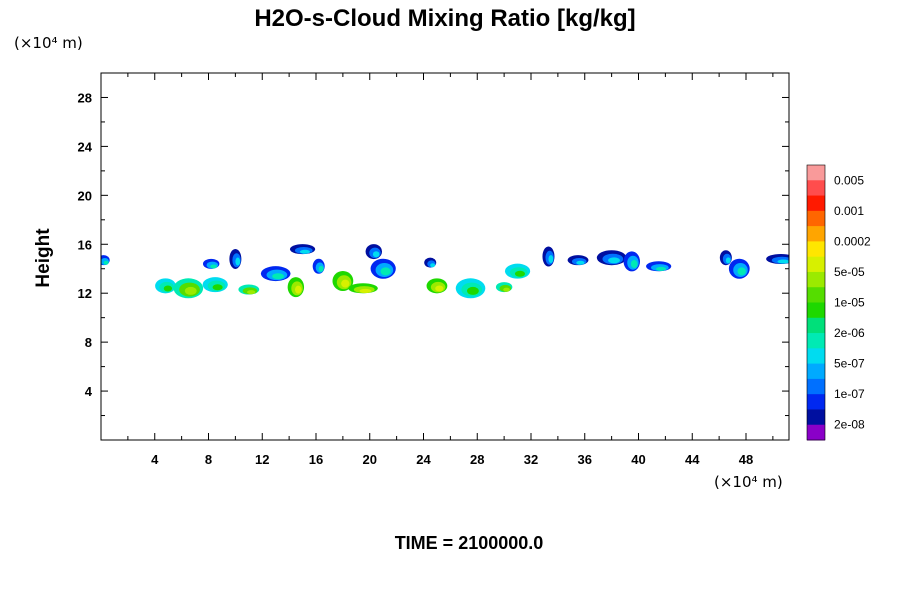 This screenshot has height=600, width=900. What do you see at coordinates (849, 394) in the screenshot?
I see `colorbar-label: 1e-07` at bounding box center [849, 394].